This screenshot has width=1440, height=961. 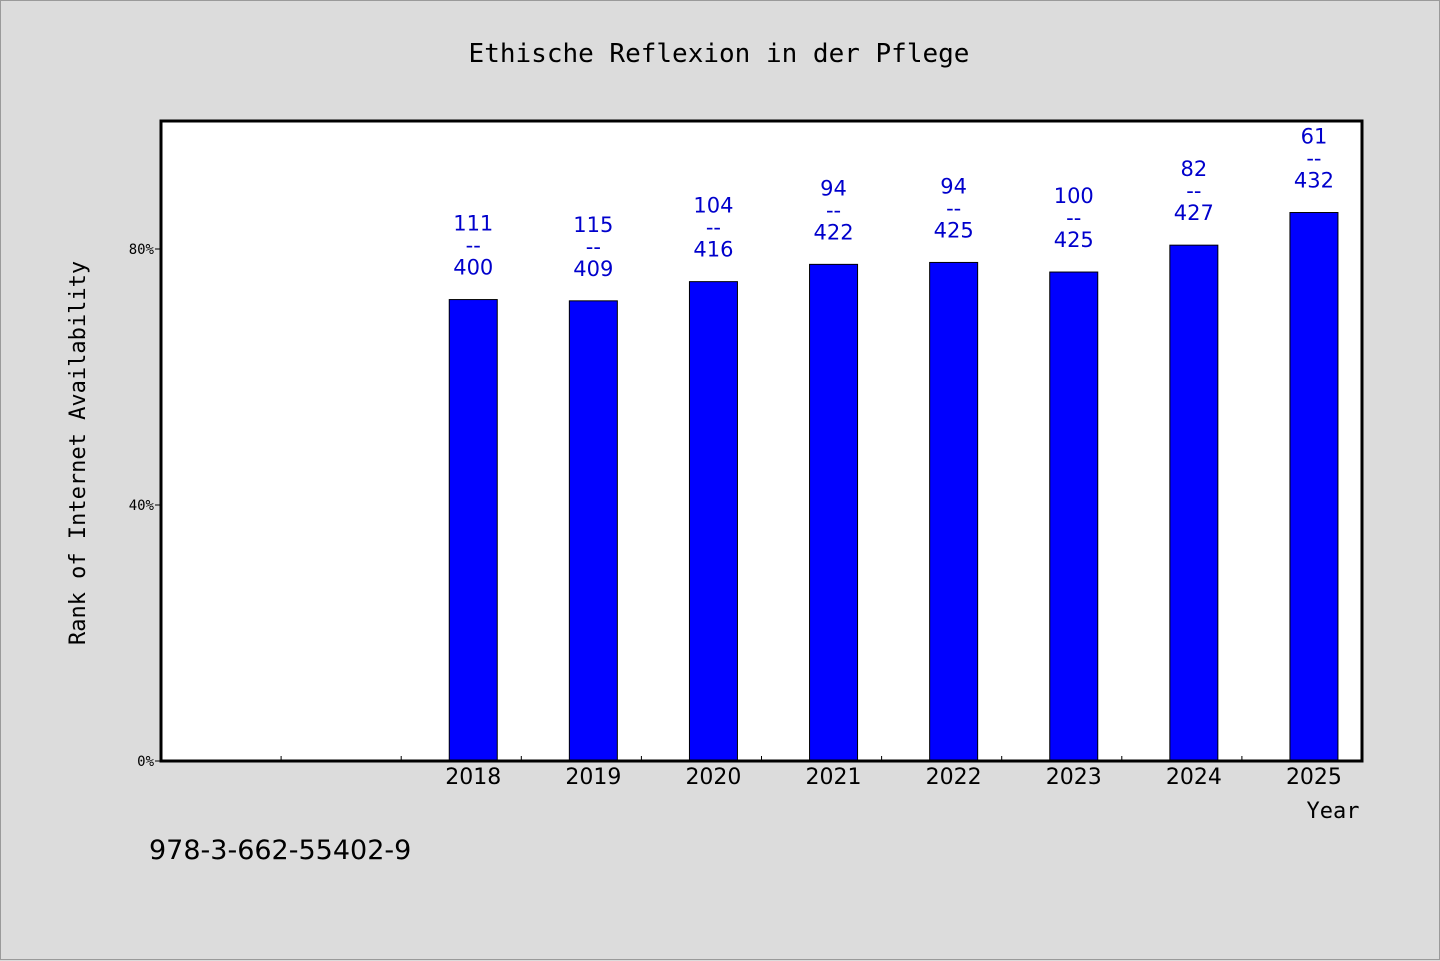 What do you see at coordinates (145, 762) in the screenshot?
I see `y-tick-label: 0%` at bounding box center [145, 762].